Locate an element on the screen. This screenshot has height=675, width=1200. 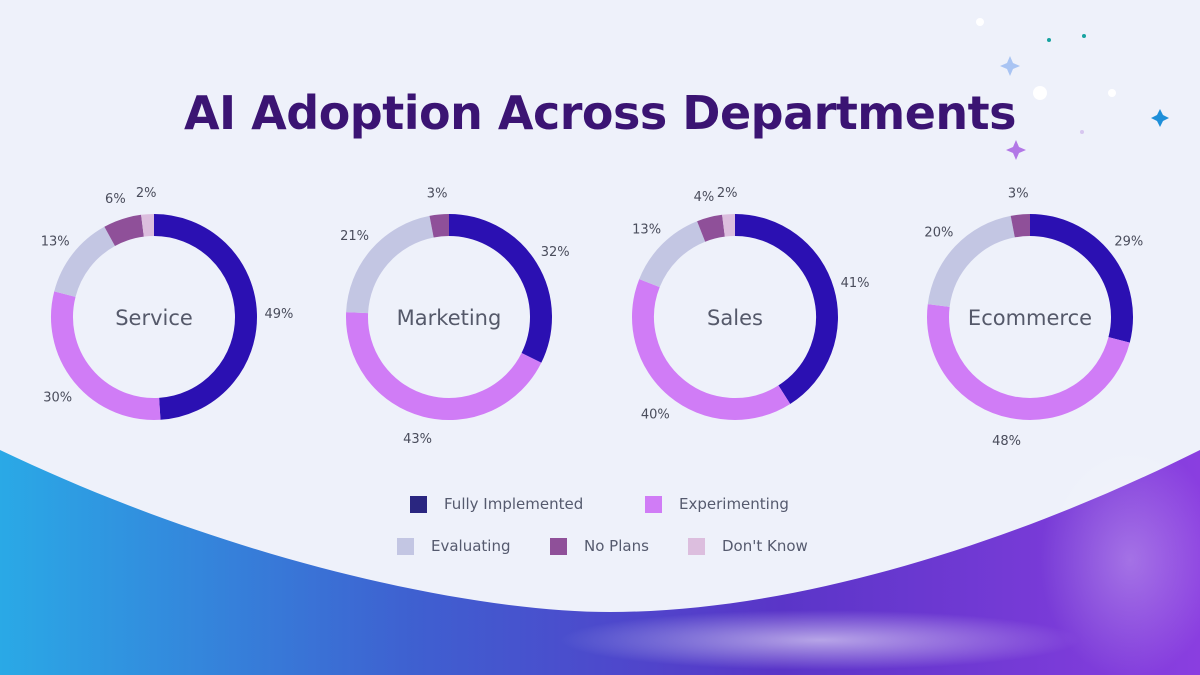
donut-center-label: Marketing is located at coordinates (449, 318).